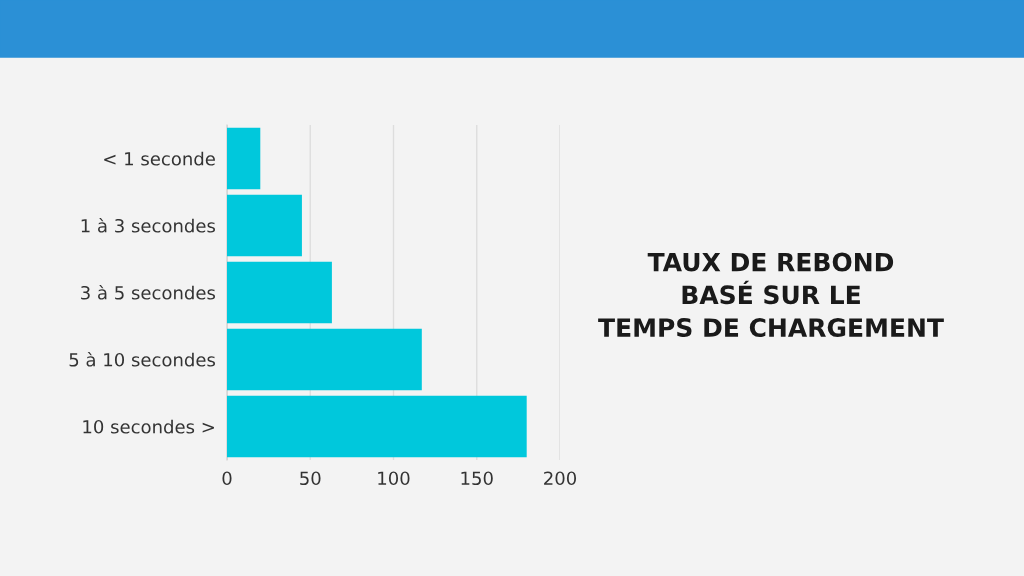  What do you see at coordinates (394, 478) in the screenshot?
I see `x-tick-label: 100` at bounding box center [394, 478].